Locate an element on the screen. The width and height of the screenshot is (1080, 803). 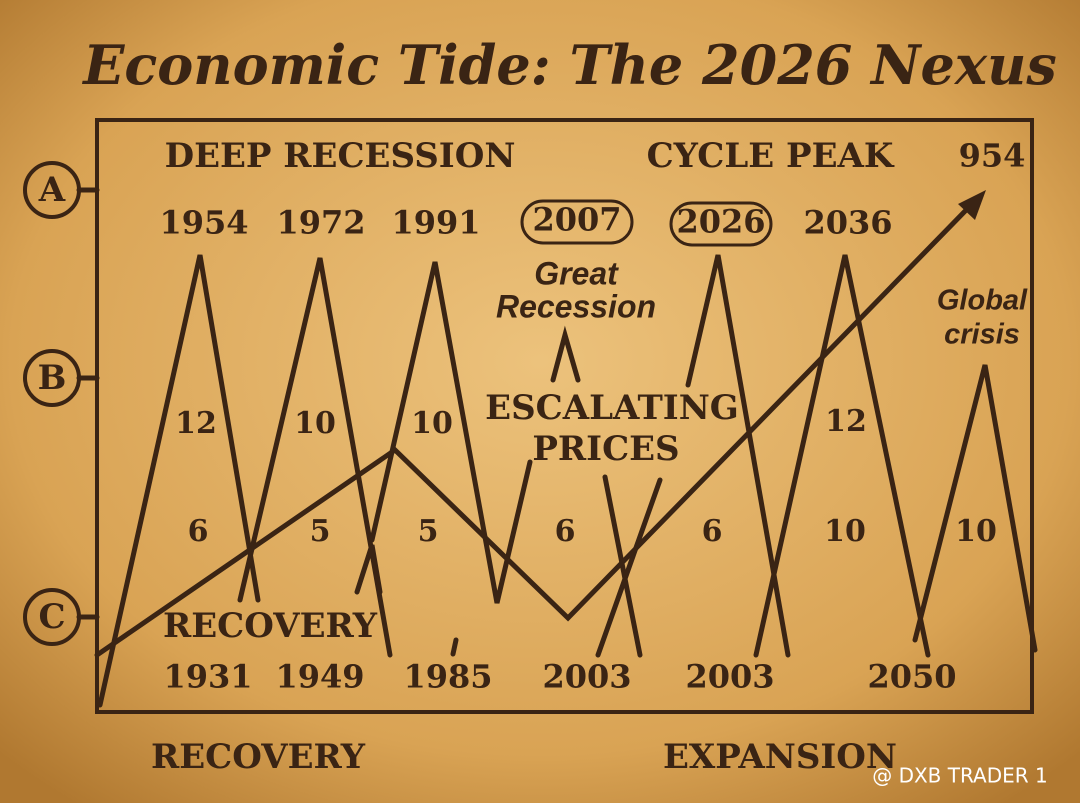
annotation: Global is located at coordinates (982, 301).